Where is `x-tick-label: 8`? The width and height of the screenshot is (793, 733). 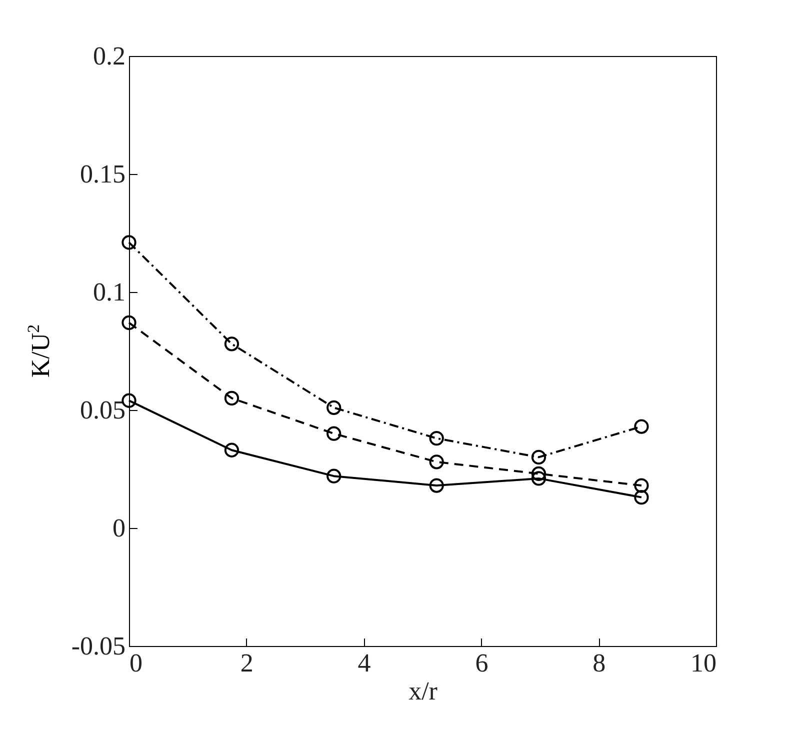 x-tick-label: 8 is located at coordinates (599, 663).